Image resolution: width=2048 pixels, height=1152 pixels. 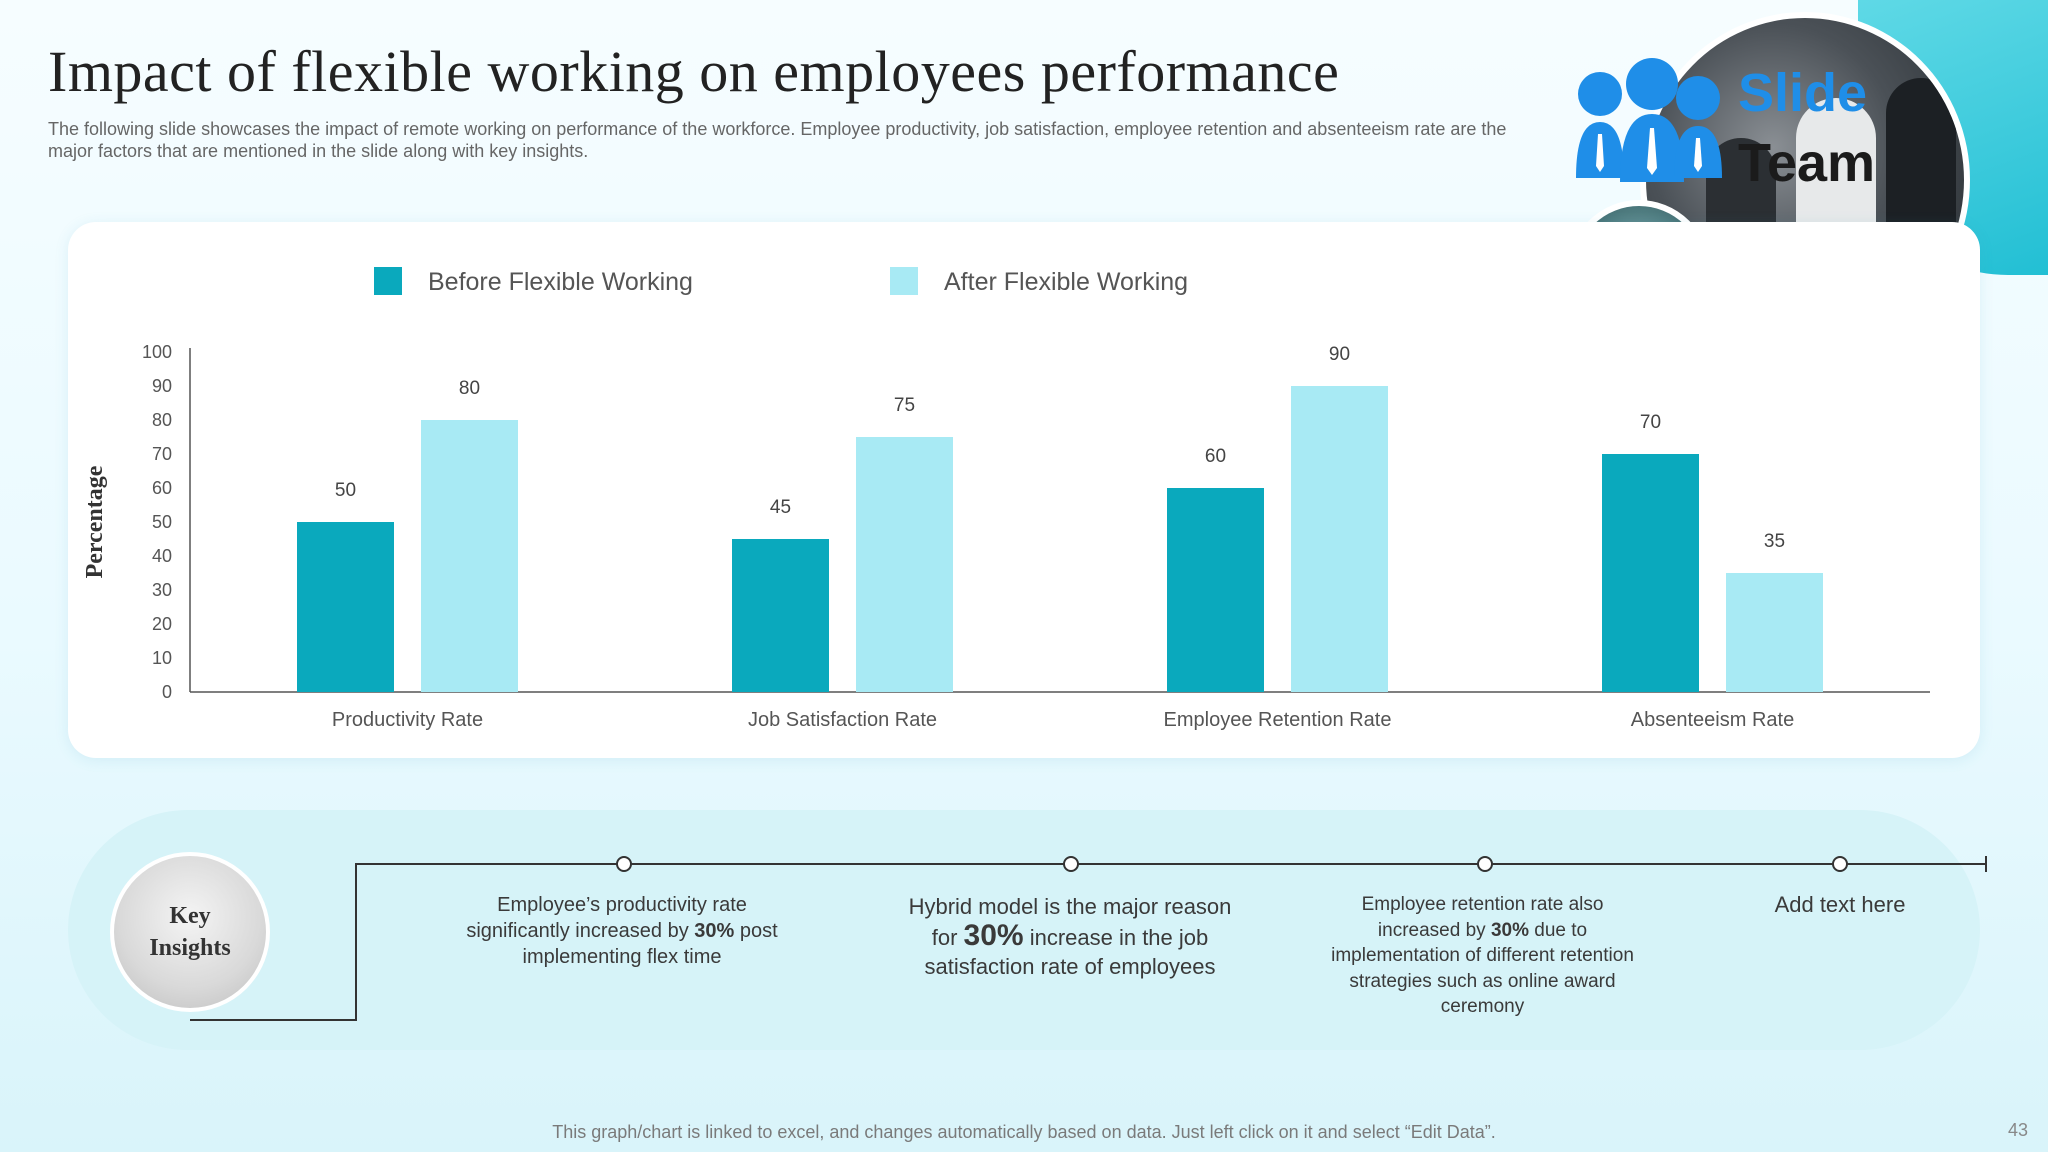 I want to click on page-number: 43, so click(x=2017, y=1130).